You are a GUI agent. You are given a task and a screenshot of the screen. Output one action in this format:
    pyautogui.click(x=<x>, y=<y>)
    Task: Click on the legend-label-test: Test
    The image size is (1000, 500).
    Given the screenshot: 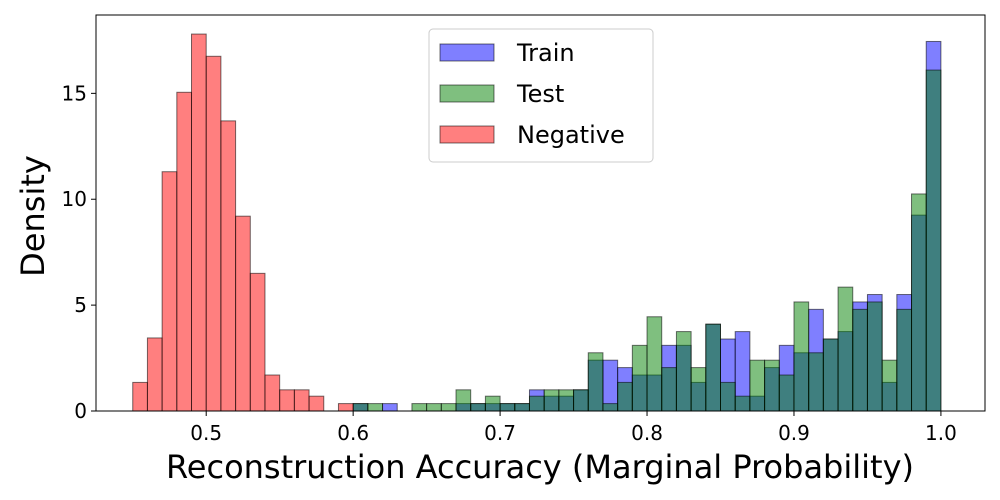 What is the action you would take?
    pyautogui.click(x=540, y=94)
    